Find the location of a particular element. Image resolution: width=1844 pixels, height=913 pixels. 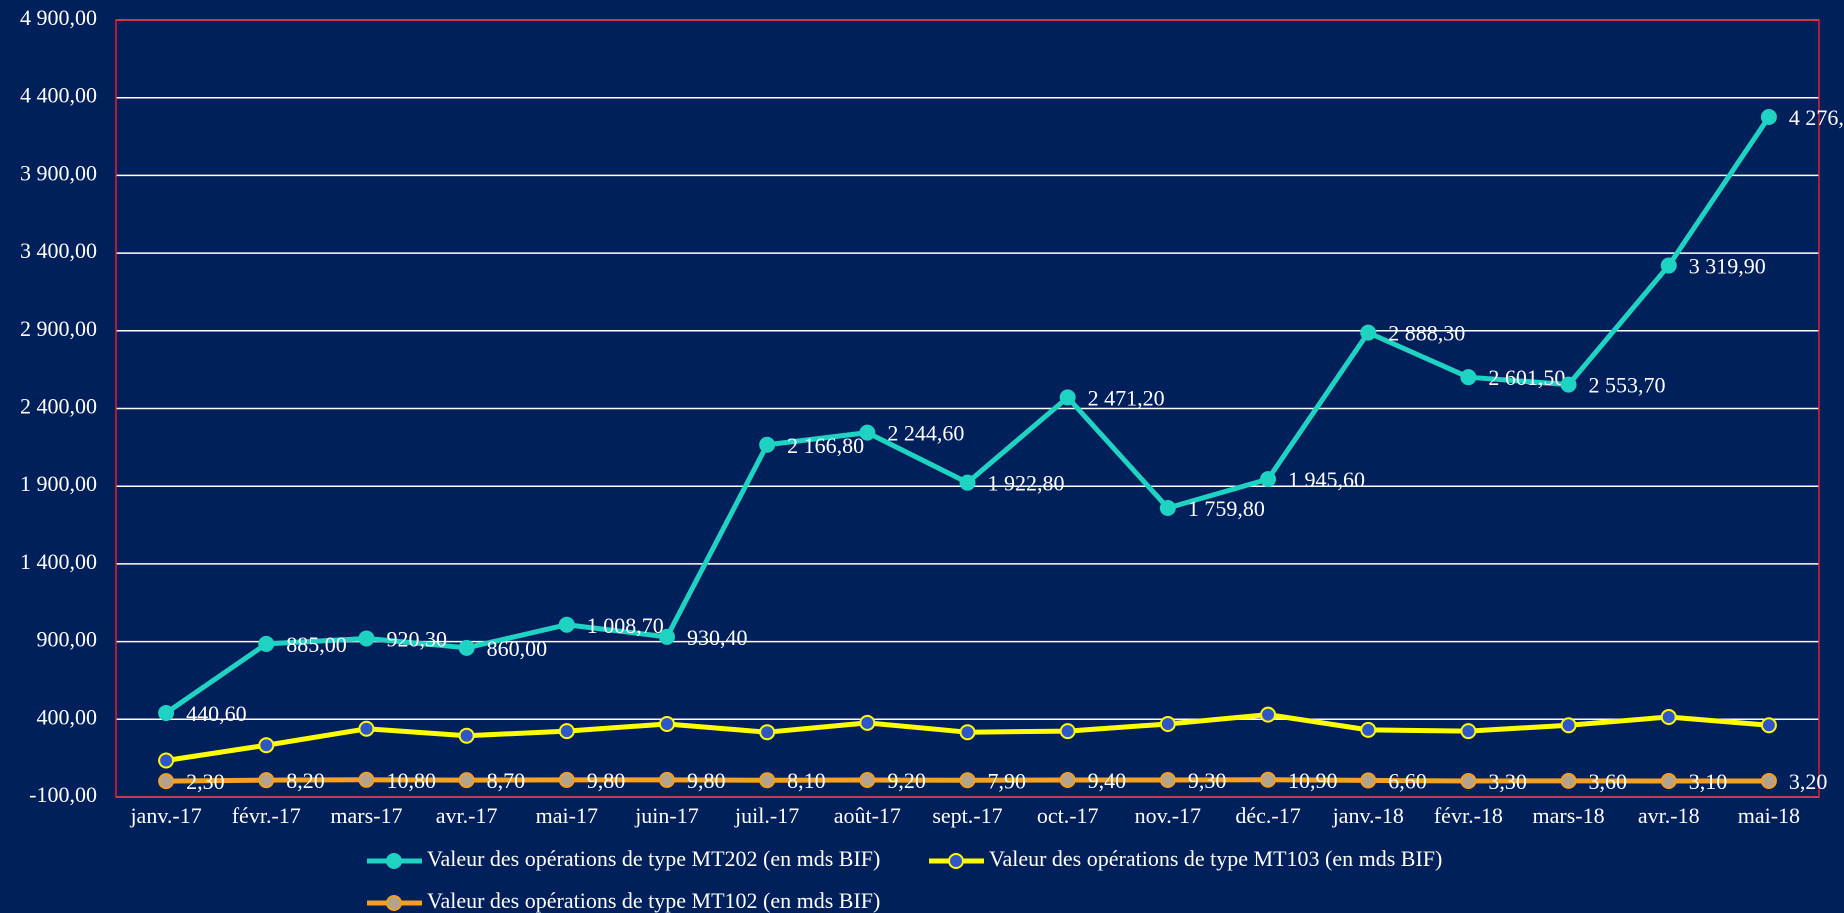

y-tick-label: 2 900,00 is located at coordinates (58, 328).